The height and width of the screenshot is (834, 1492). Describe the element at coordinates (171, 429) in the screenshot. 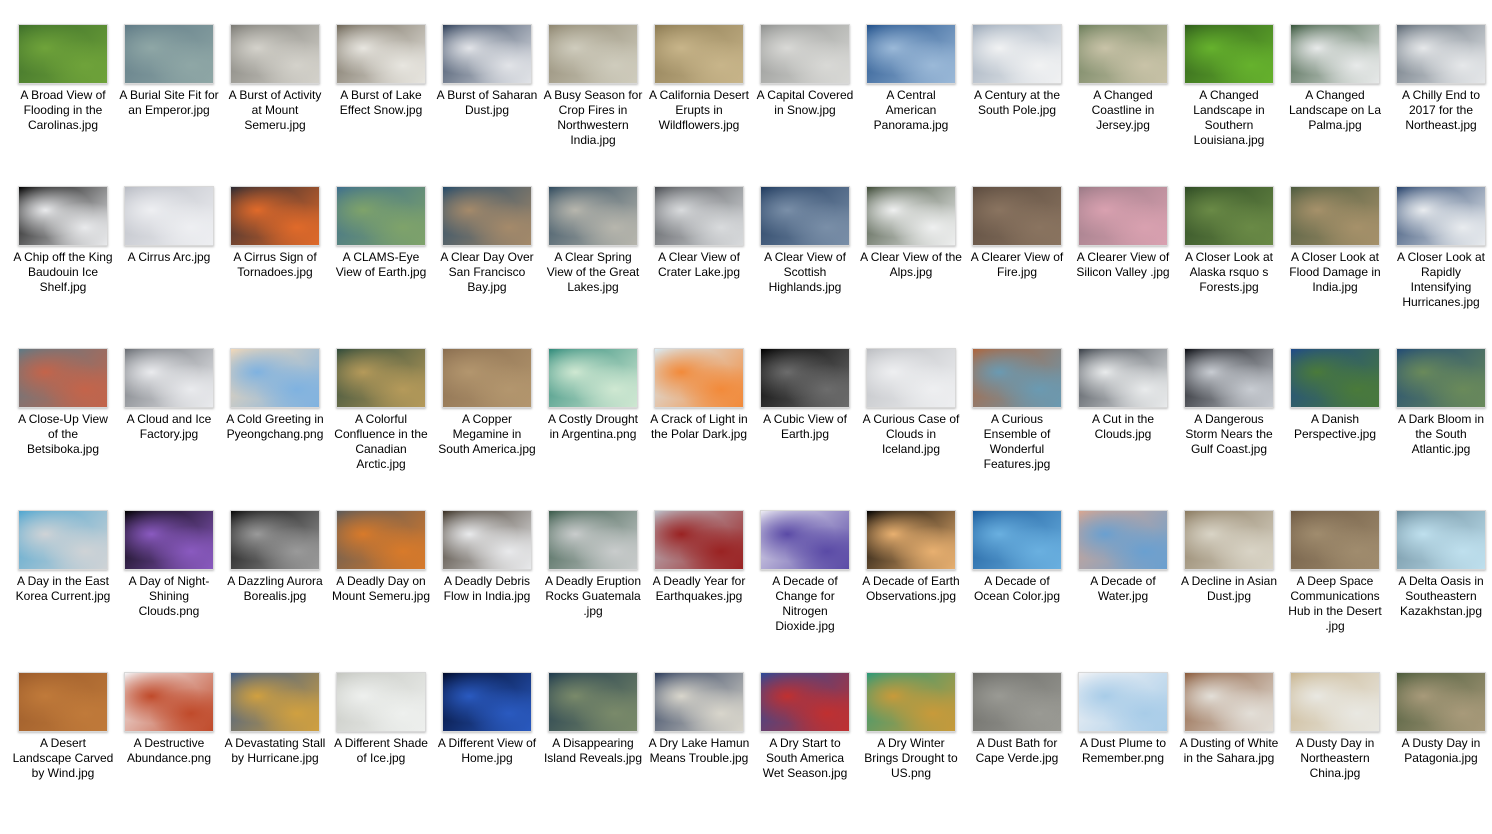

I see `file-item: A Cloud and Ice Factory.jpg` at that location.